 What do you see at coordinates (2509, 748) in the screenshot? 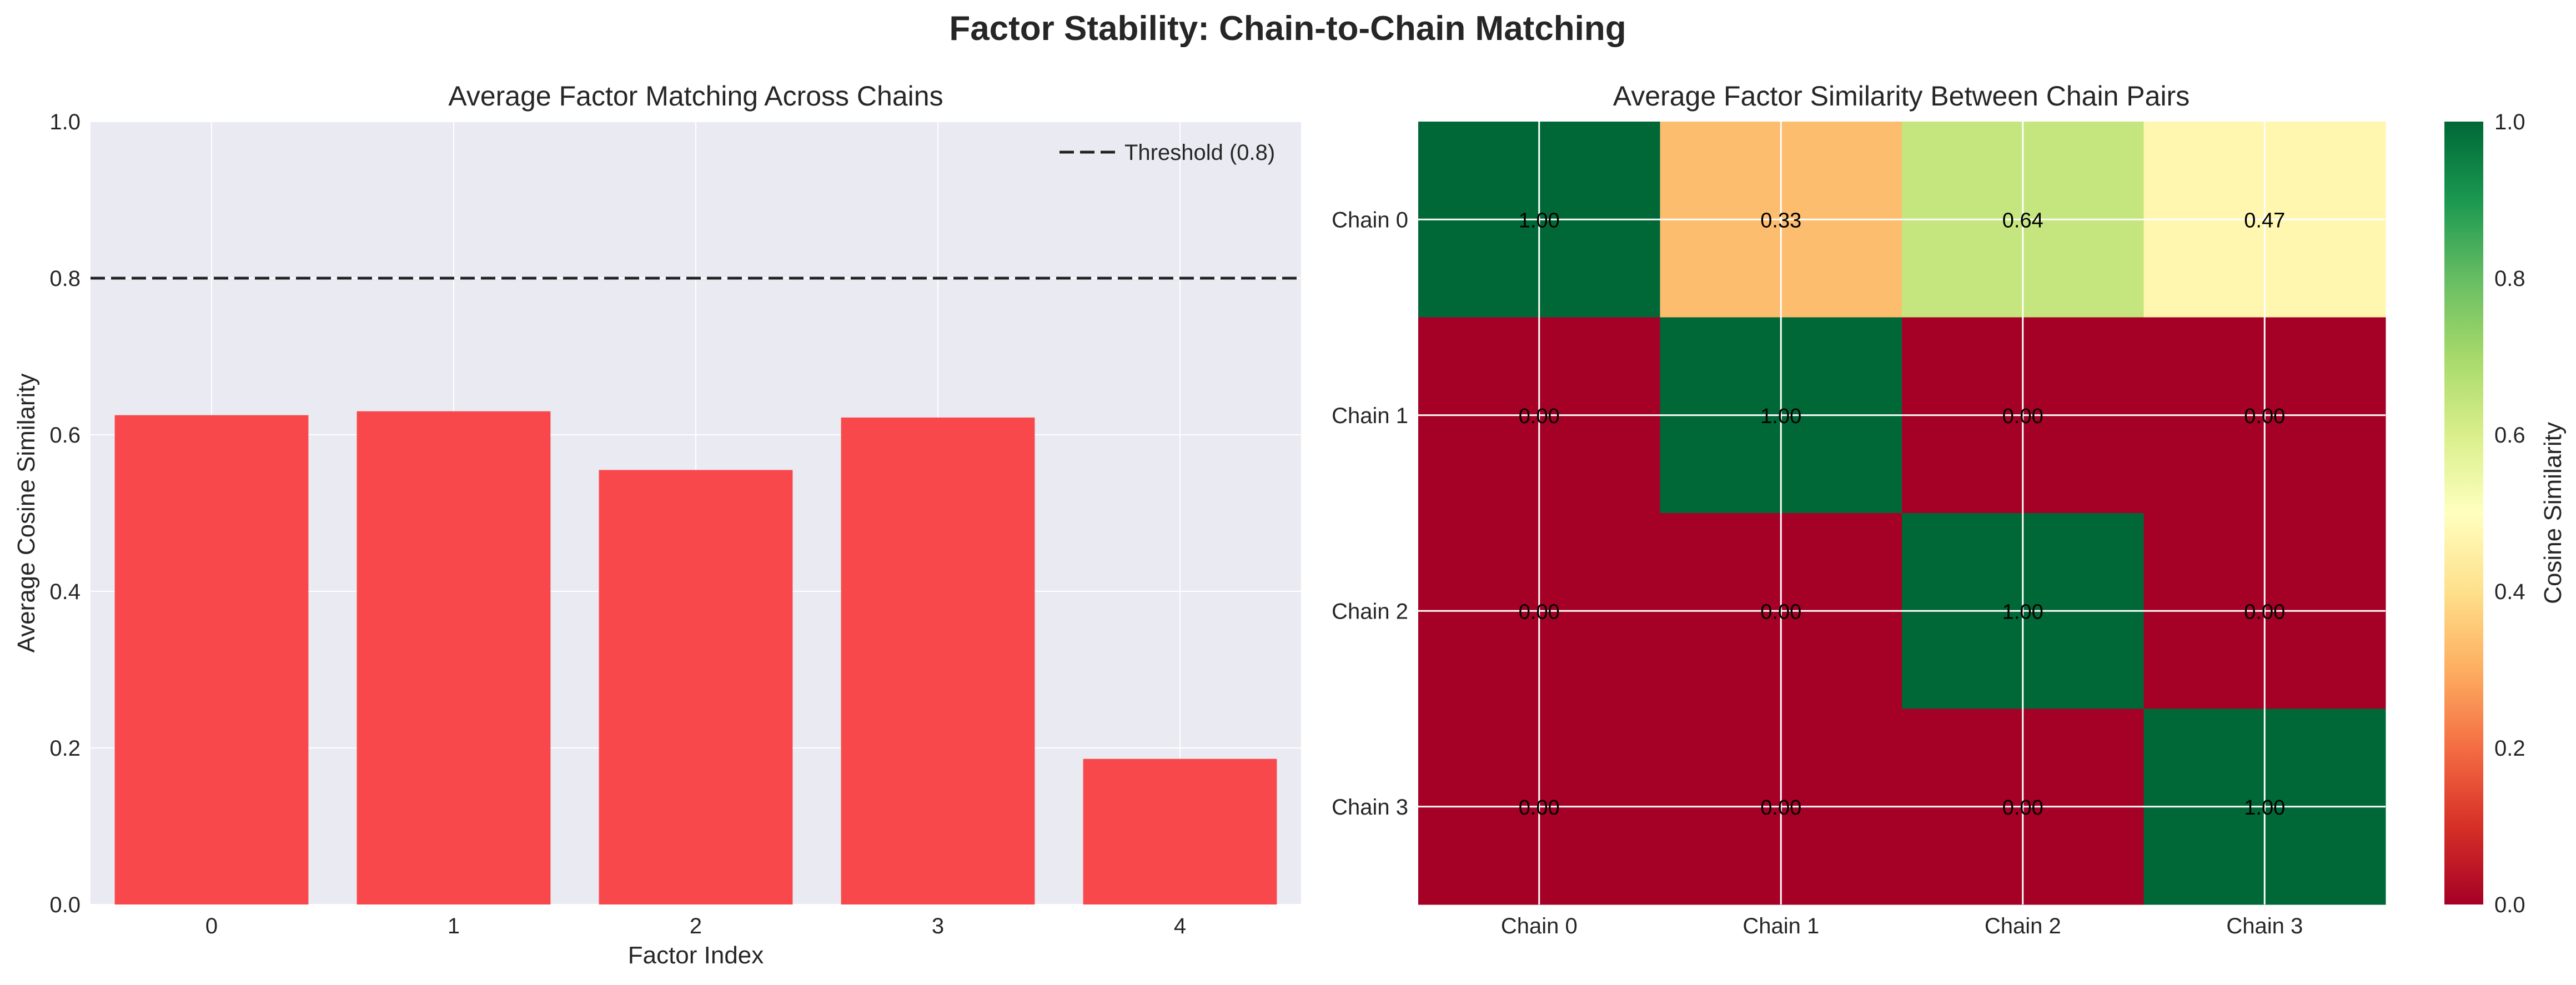
I see `colorbar-tick-label: 0.2` at bounding box center [2509, 748].